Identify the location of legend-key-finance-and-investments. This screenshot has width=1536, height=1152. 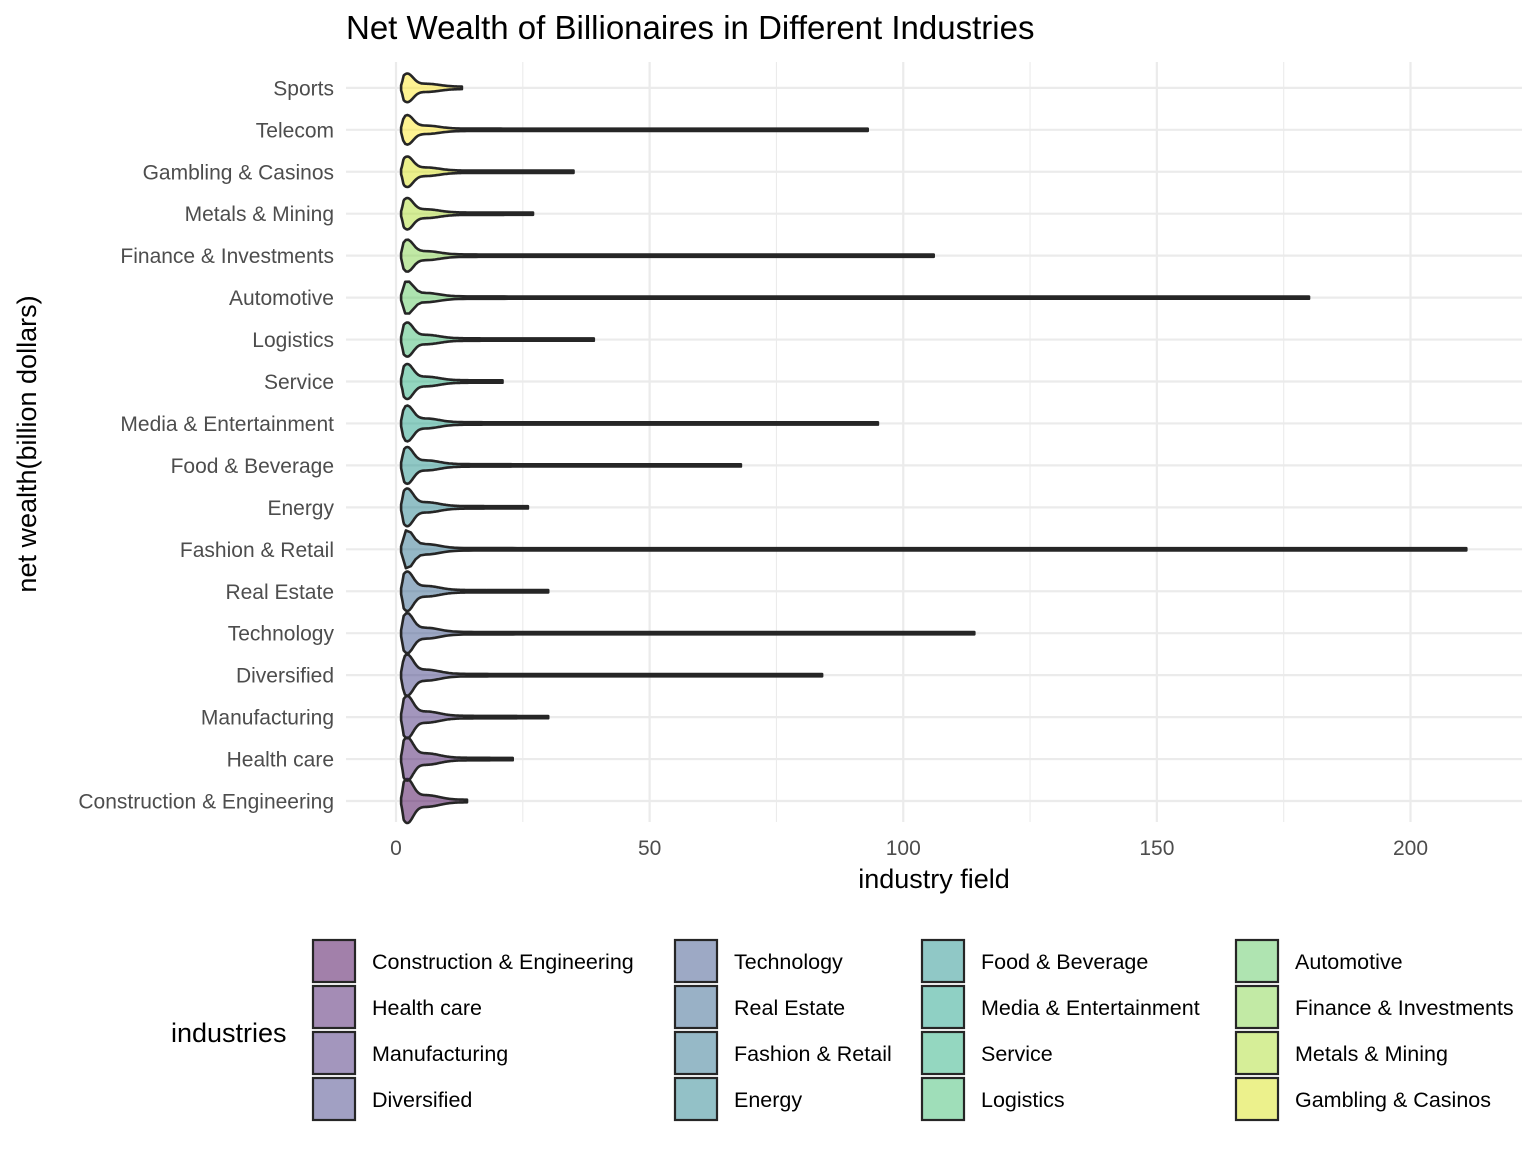
(1257, 1007).